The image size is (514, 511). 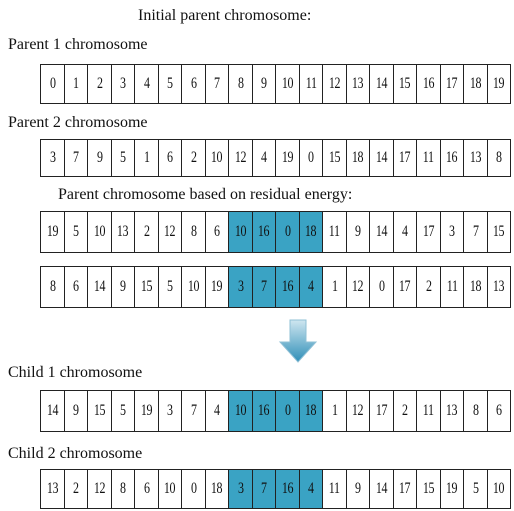 What do you see at coordinates (334, 410) in the screenshot?
I see `gene-value: 1` at bounding box center [334, 410].